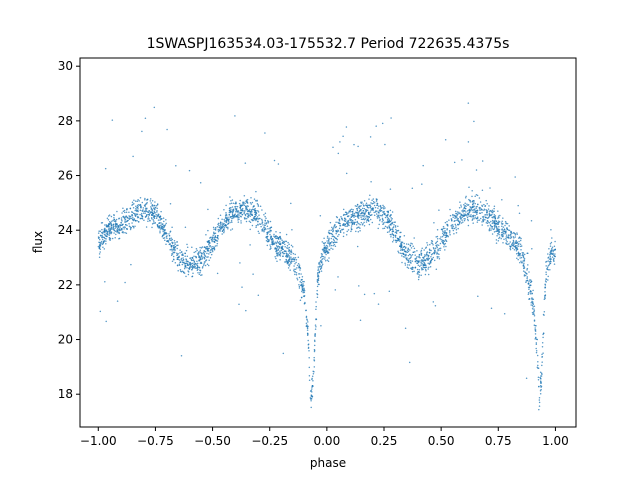 Image resolution: width=640 pixels, height=480 pixels. What do you see at coordinates (65, 176) in the screenshot?
I see `y-tick-label: 26` at bounding box center [65, 176].